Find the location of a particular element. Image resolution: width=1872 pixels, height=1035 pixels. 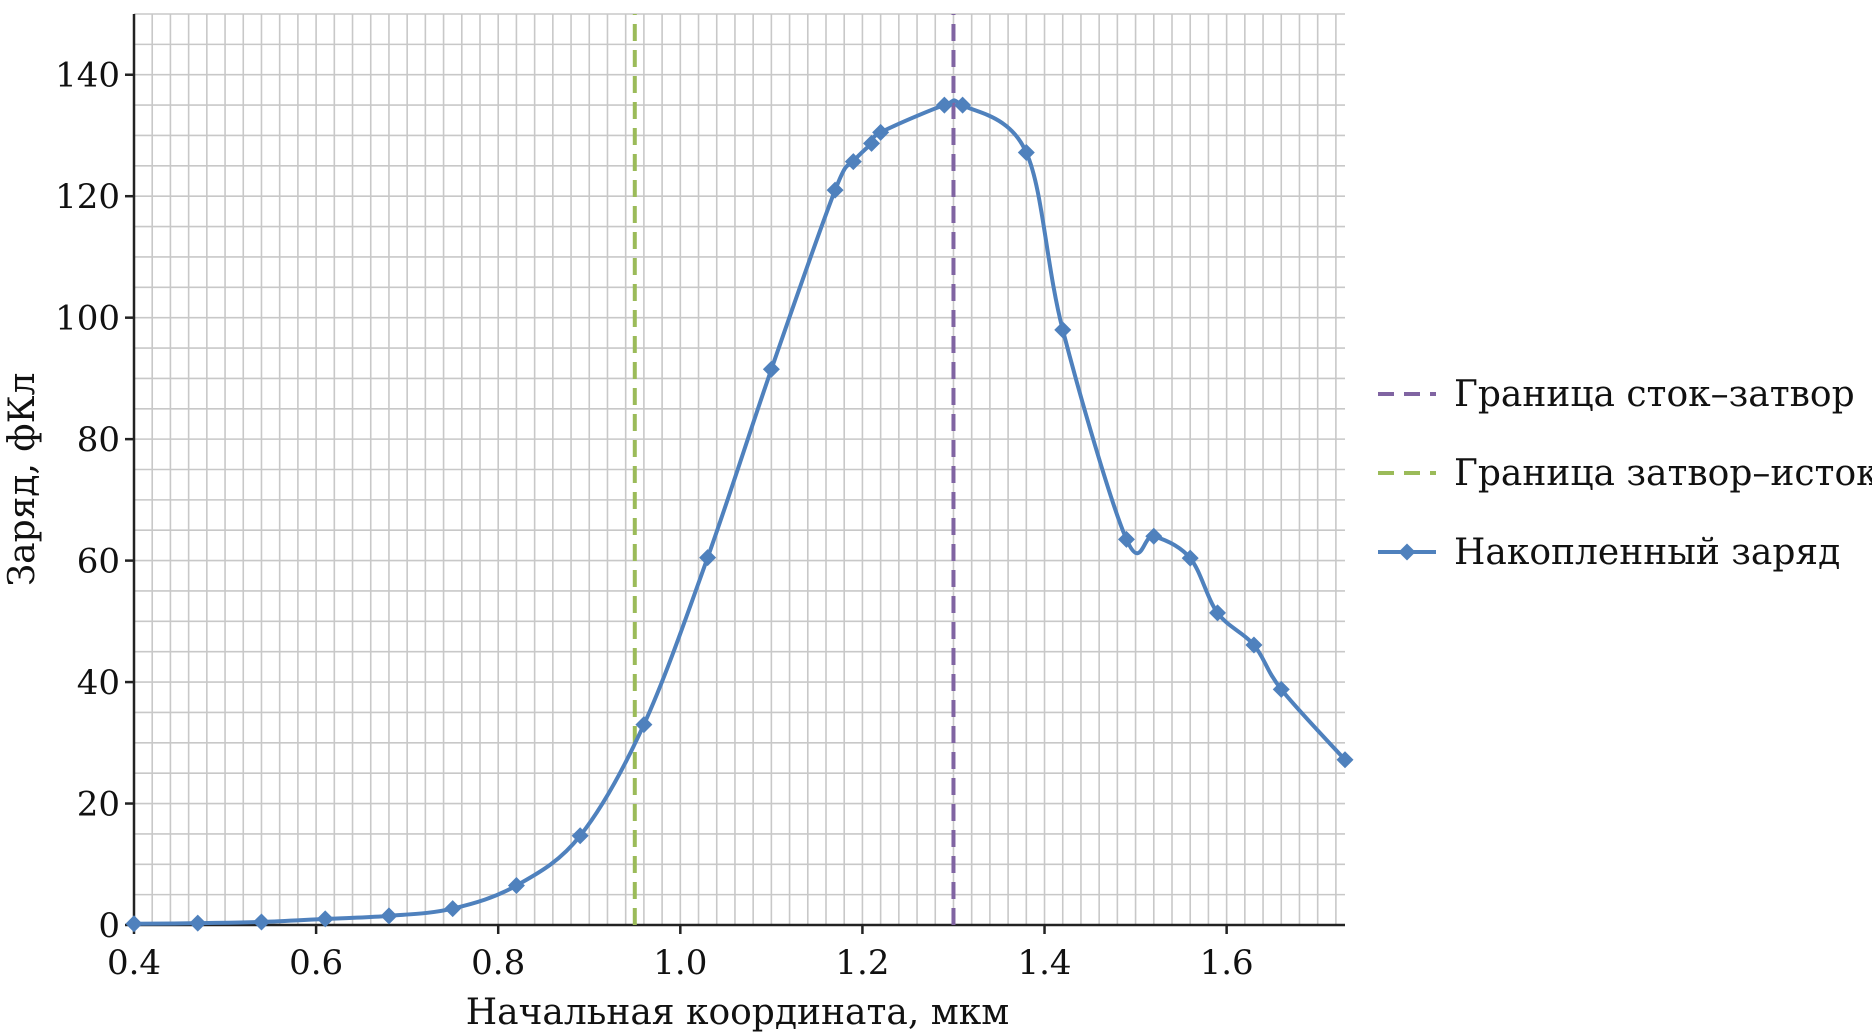

y-axis-title: Заряд, фКл is located at coordinates (22, 480).